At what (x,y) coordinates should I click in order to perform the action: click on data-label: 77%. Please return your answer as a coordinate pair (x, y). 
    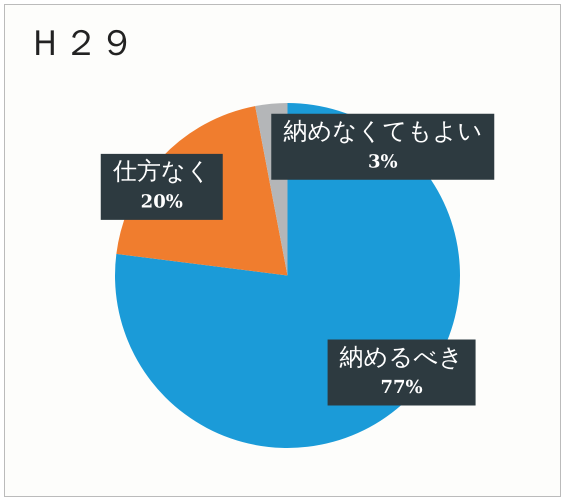
    Looking at the image, I should click on (401, 387).